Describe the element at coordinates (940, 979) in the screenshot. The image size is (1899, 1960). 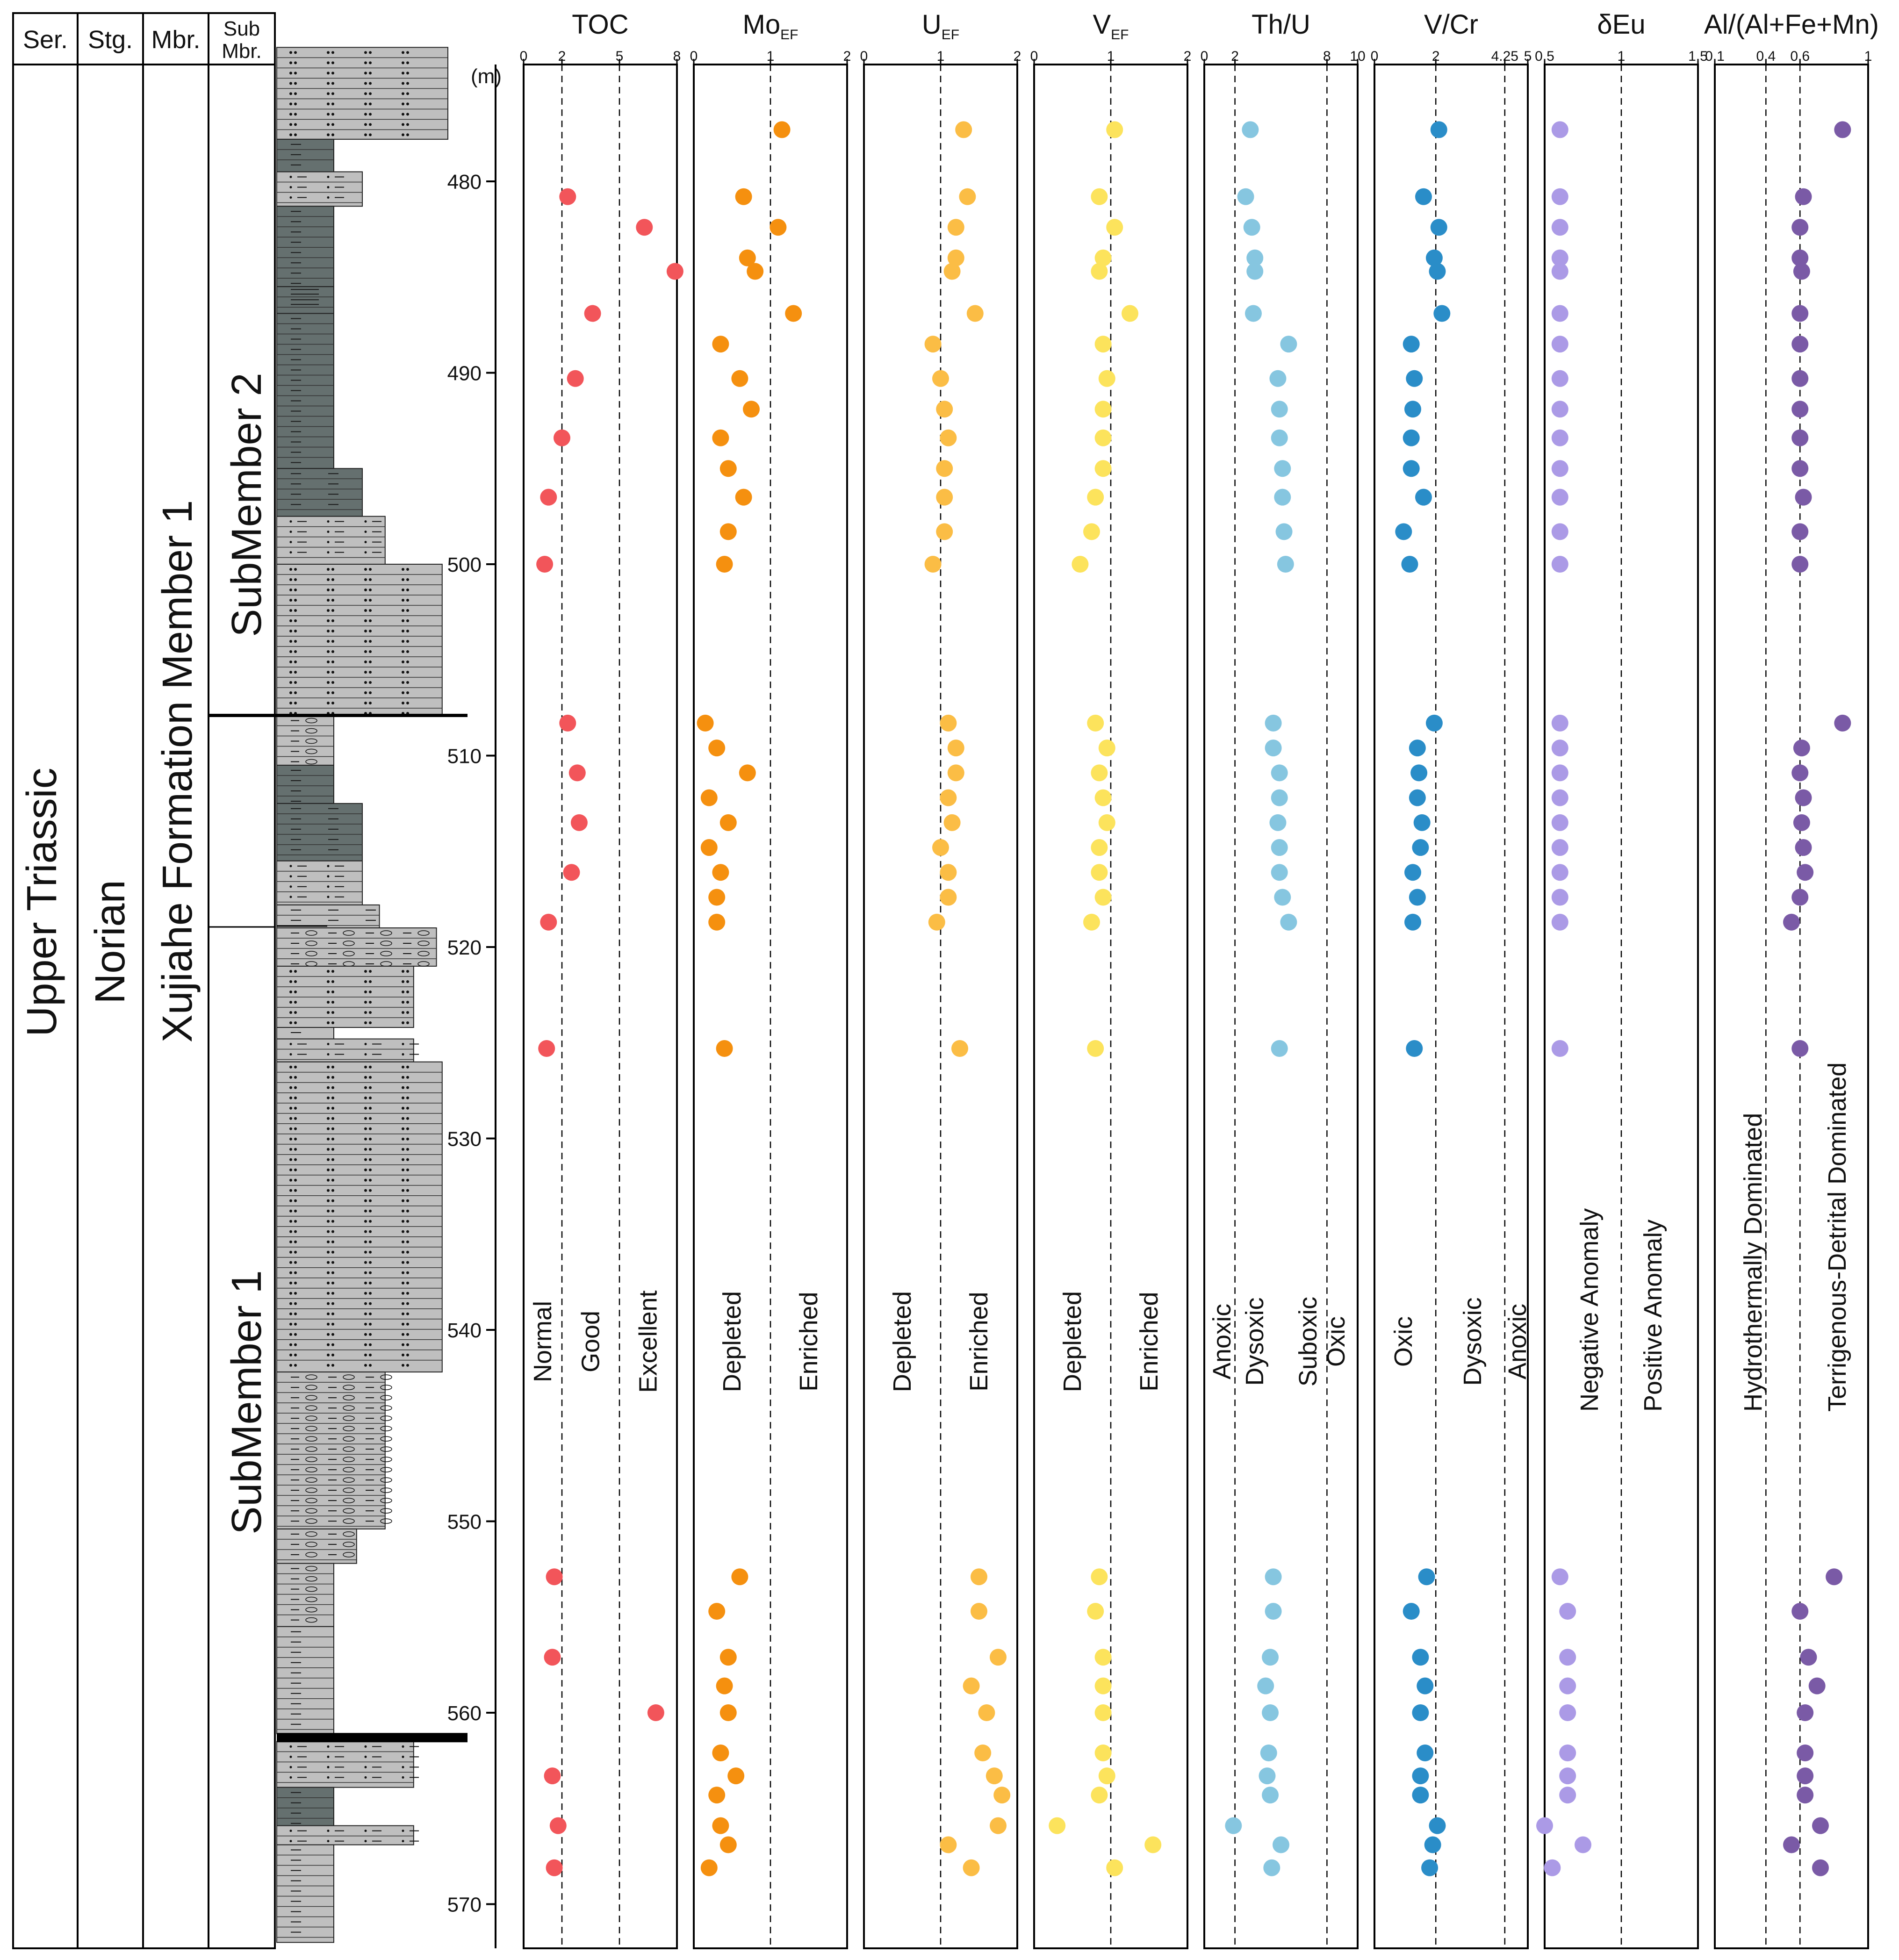
I see `panel-UEF: UEF 0 1 2 Depleted Enriched` at that location.